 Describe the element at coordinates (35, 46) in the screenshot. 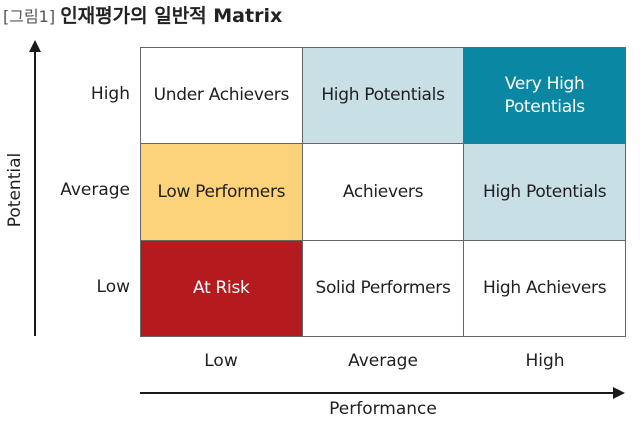

I see `y-axis-arrowhead` at that location.